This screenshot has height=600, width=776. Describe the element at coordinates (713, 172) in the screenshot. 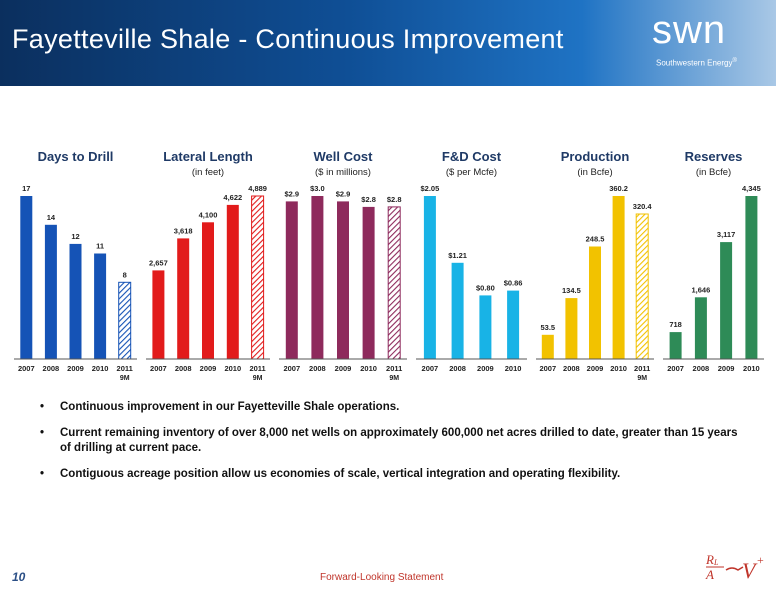

I see `chart-subtitle: (in Bcfe)` at that location.